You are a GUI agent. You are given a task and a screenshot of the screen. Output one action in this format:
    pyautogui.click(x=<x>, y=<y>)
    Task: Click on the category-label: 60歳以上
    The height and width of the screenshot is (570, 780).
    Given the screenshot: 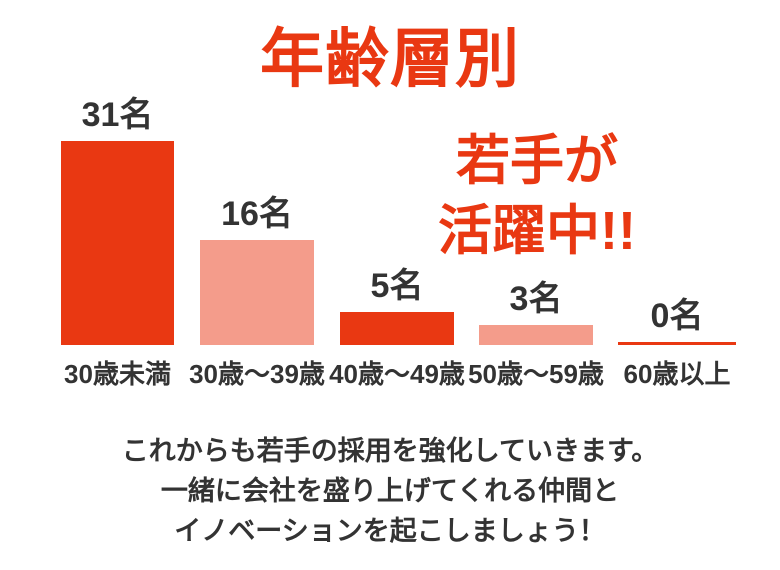 What is the action you would take?
    pyautogui.click(x=677, y=374)
    